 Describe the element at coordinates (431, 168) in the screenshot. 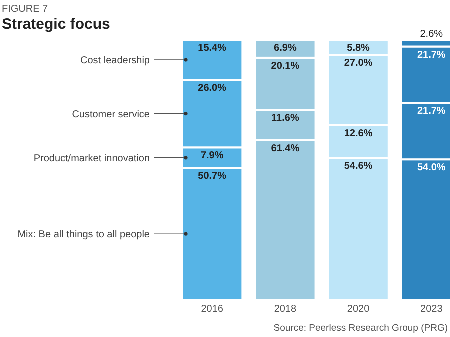

I see `data-label: 54.0%` at that location.